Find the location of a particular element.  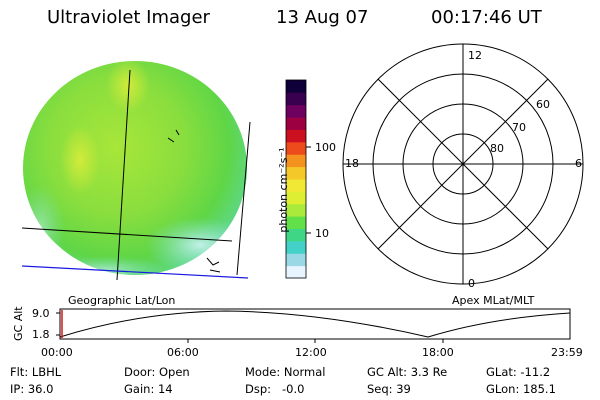

instrument-title: Ultraviolet Imager is located at coordinates (128, 17).